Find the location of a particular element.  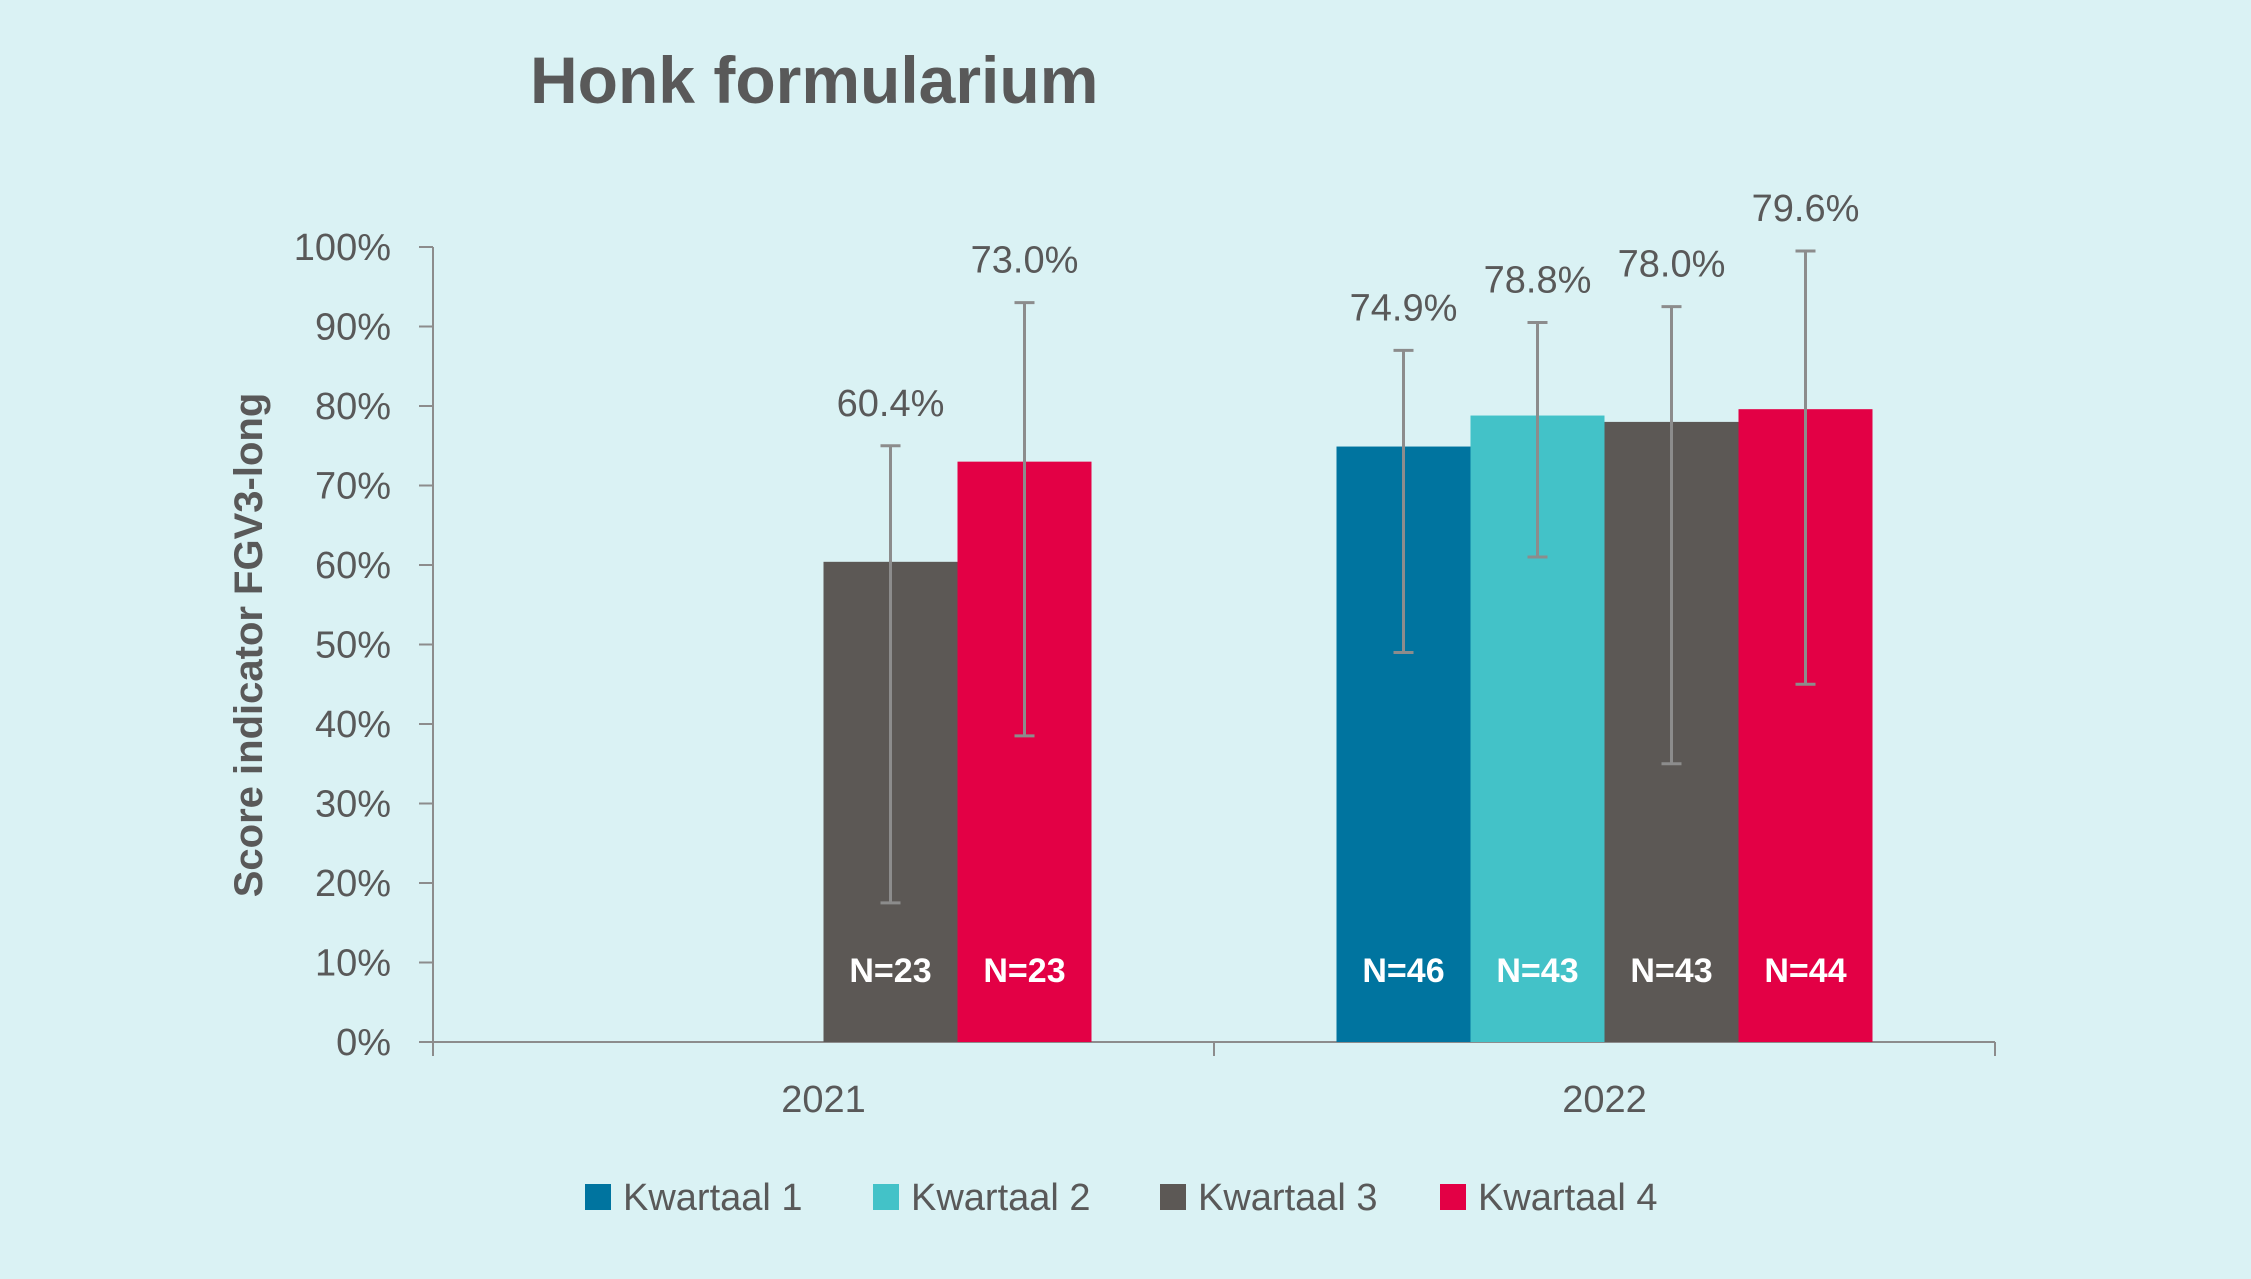

data-label: 78.0% is located at coordinates (1672, 265).